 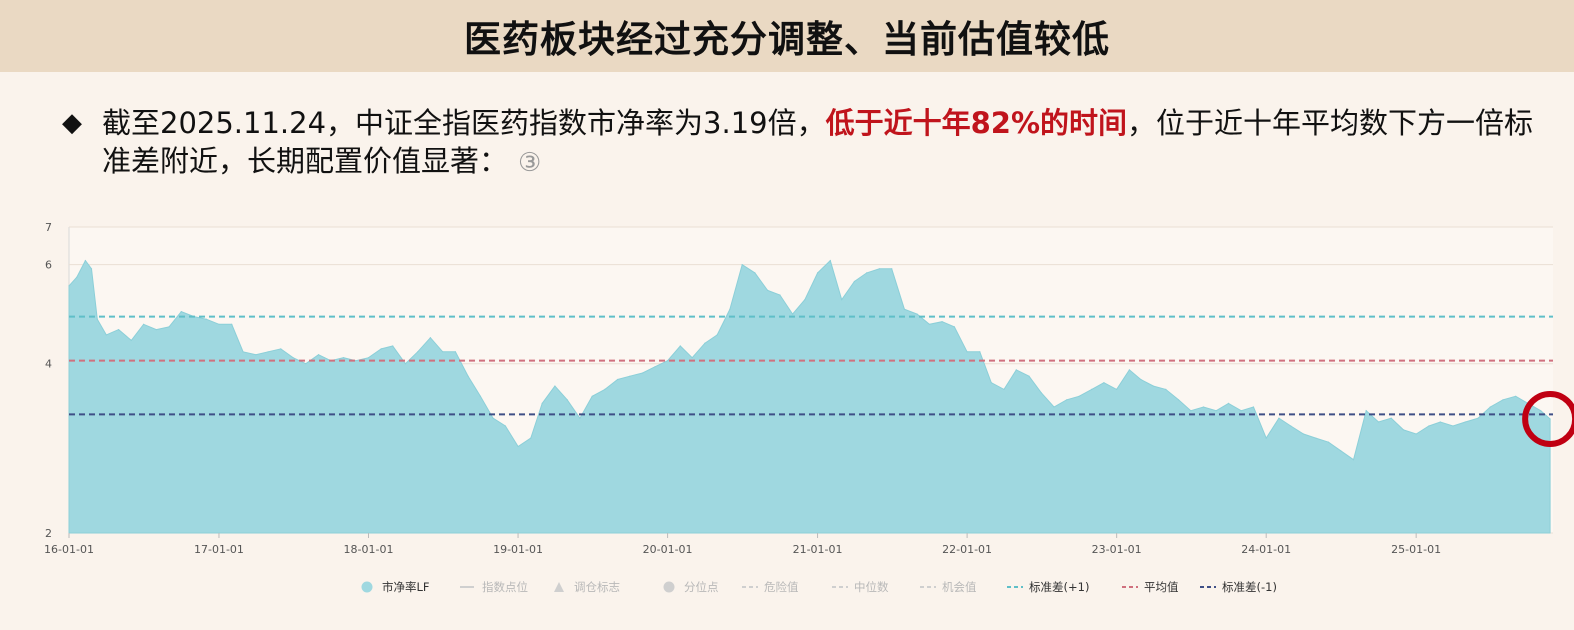 I want to click on x-tick-label: 20-01-01, so click(x=668, y=549).